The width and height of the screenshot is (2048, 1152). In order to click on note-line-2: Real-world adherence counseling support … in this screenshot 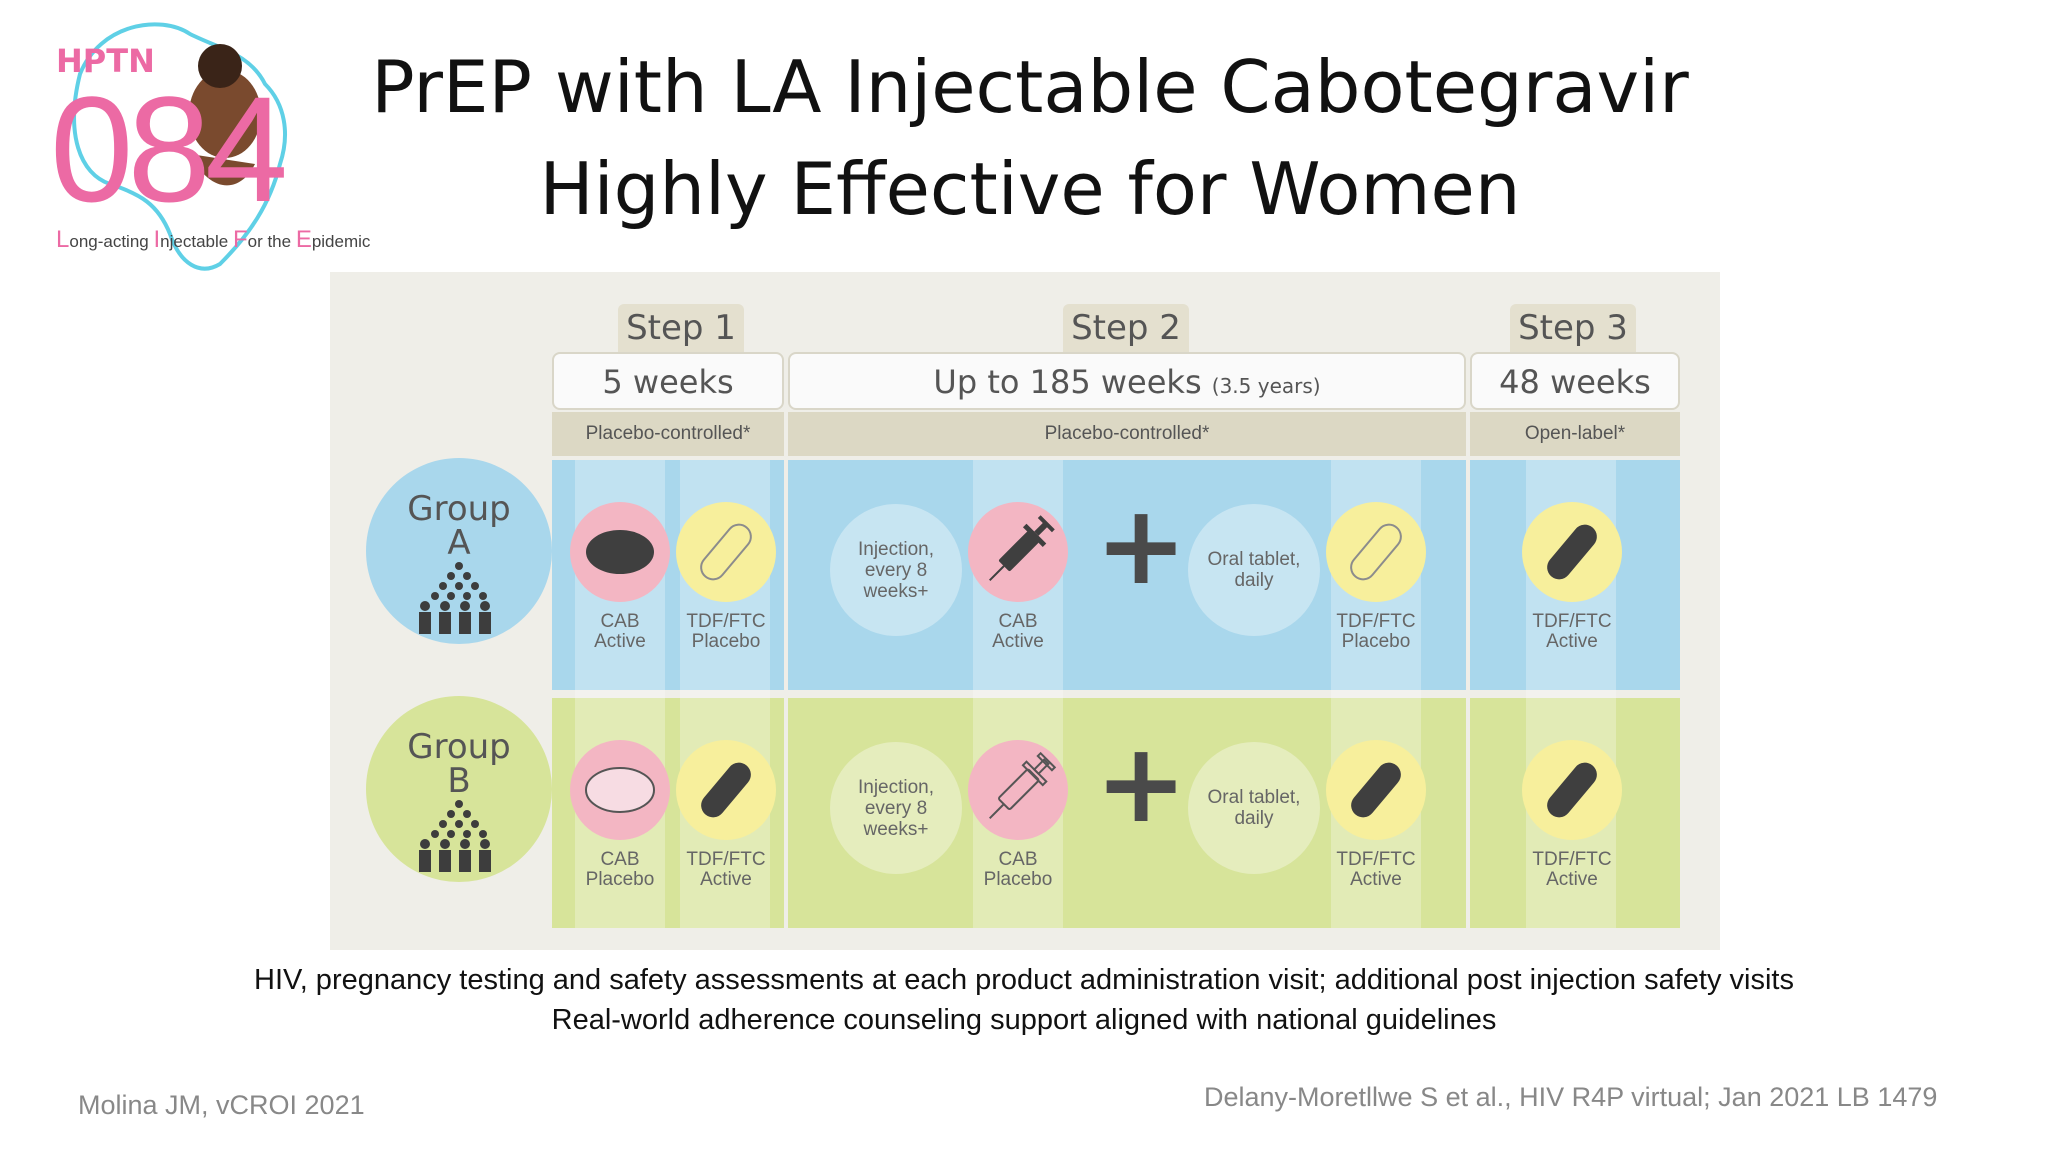, I will do `click(1024, 1020)`.